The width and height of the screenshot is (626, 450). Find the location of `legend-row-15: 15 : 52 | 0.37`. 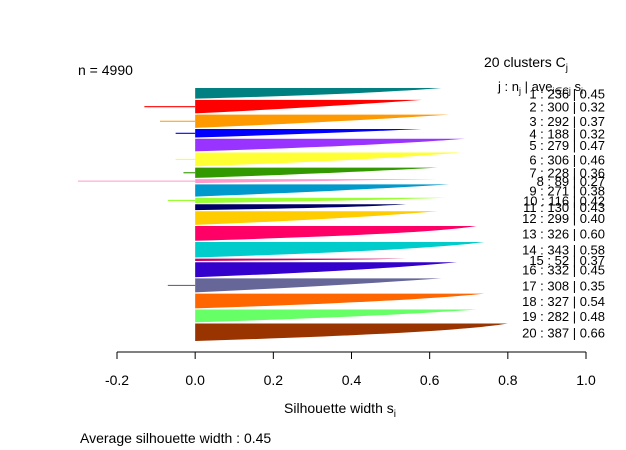

legend-row-15: 15 : 52 | 0.37 is located at coordinates (567, 260).